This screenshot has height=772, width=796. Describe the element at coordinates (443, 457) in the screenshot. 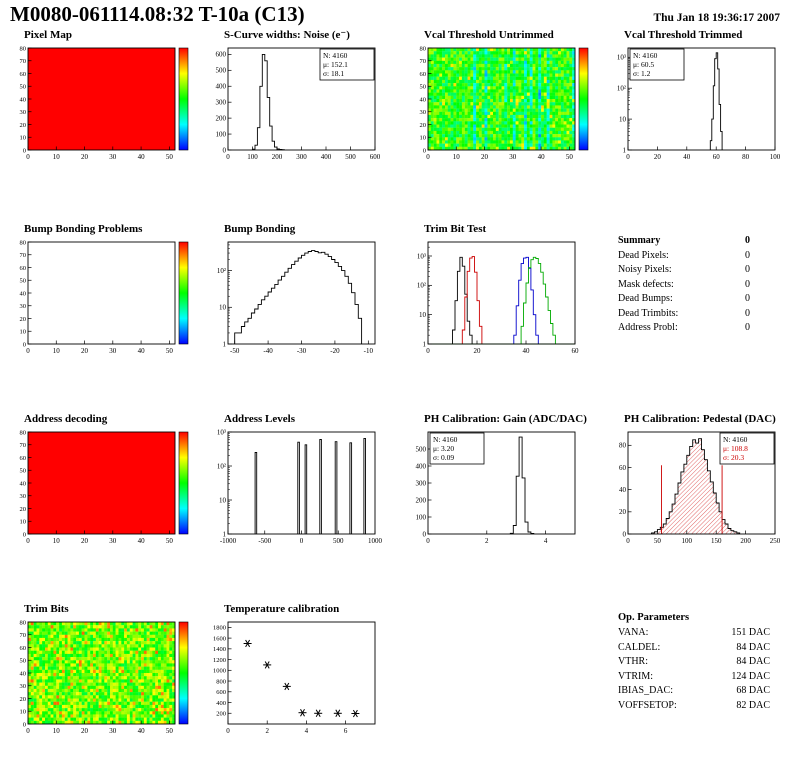

I see `svg-text: σ: 0.09` at that location.